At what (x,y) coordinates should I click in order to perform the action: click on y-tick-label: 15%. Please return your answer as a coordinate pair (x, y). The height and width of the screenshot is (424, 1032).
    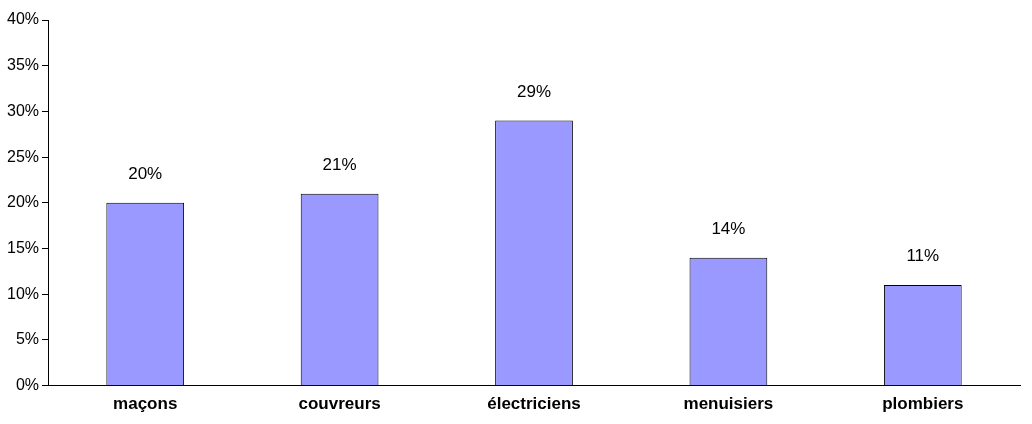
    Looking at the image, I should click on (23, 247).